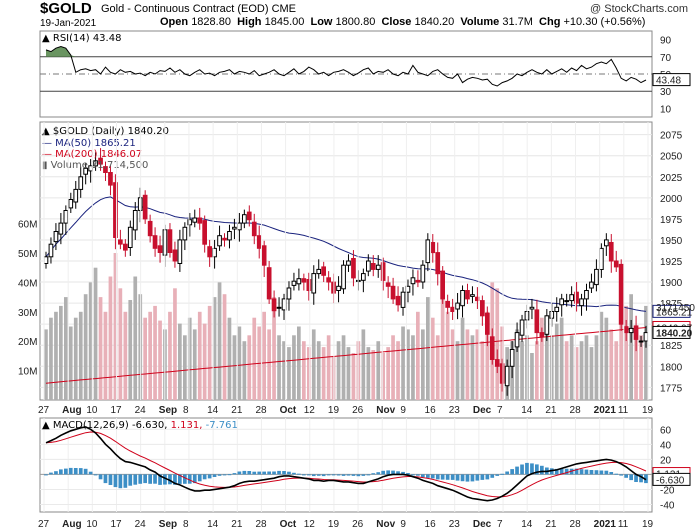 Image resolution: width=700 pixels, height=530 pixels. I want to click on macd-last-value: -6.630, so click(670, 480).